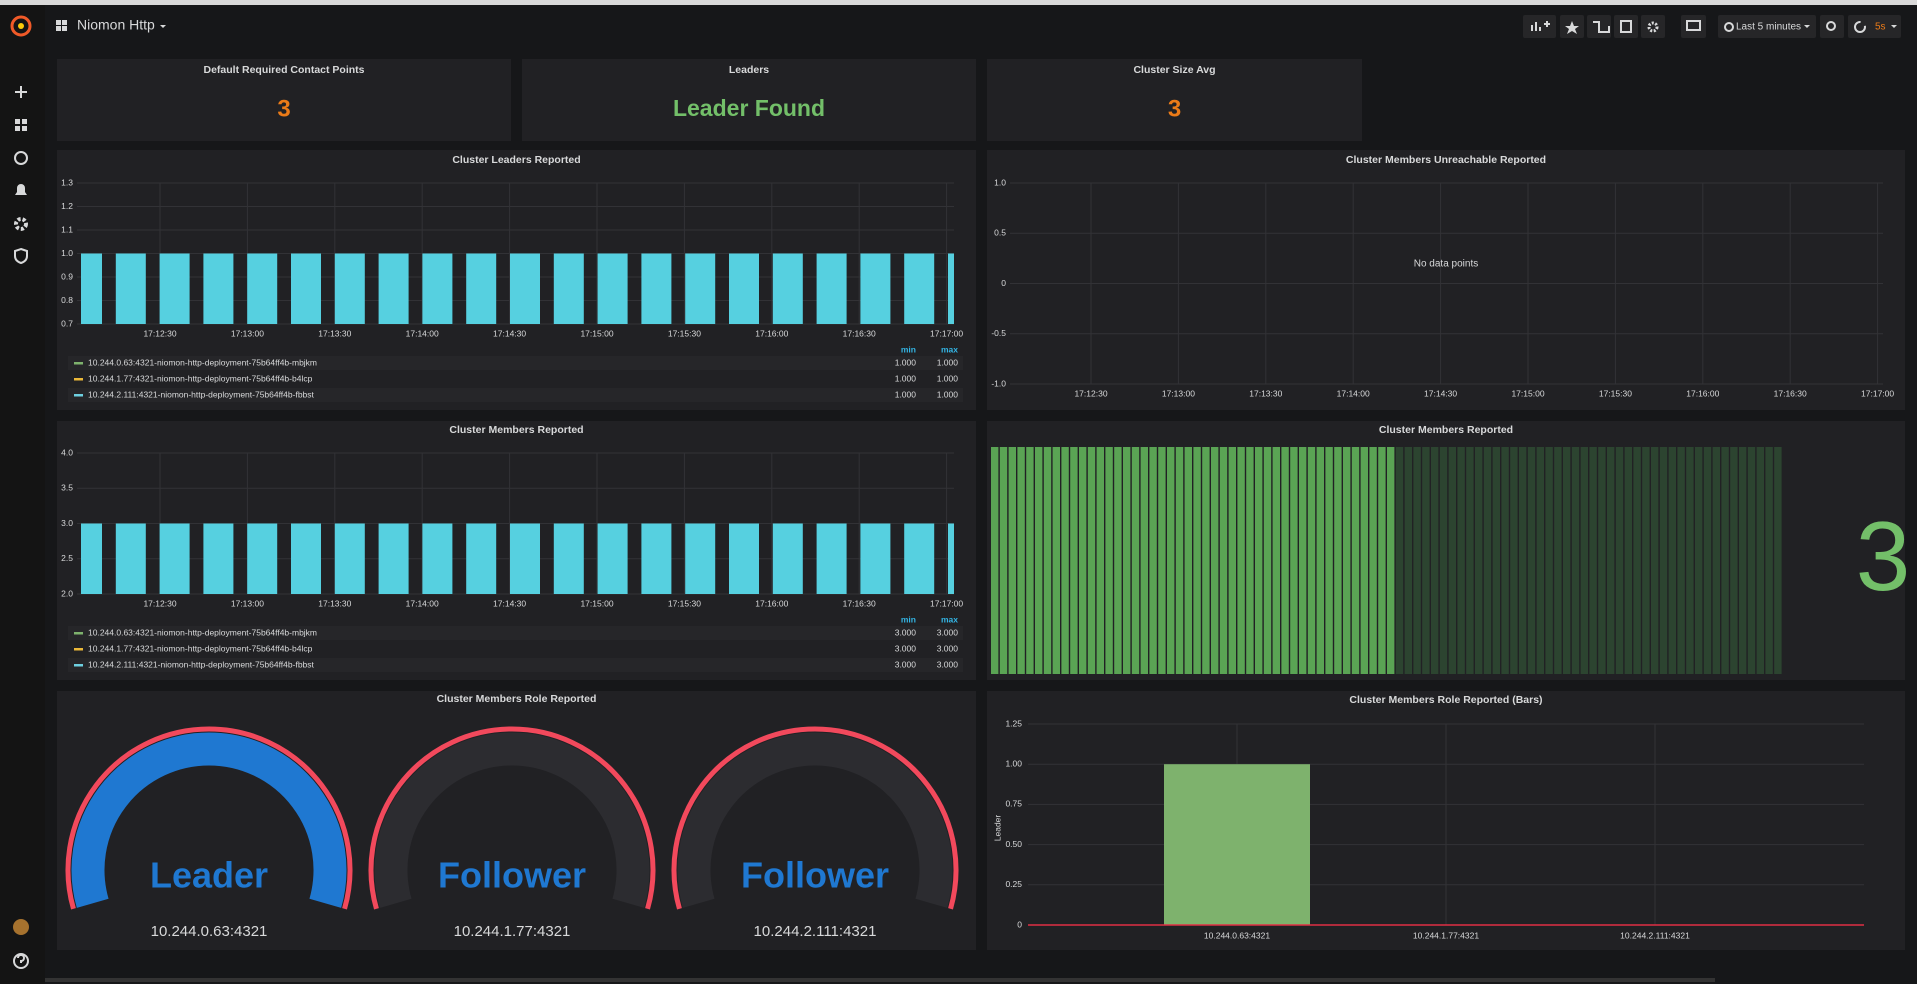 The image size is (1917, 984). Describe the element at coordinates (1178, 393) in the screenshot. I see `x-tick-label: 17:13:00` at that location.